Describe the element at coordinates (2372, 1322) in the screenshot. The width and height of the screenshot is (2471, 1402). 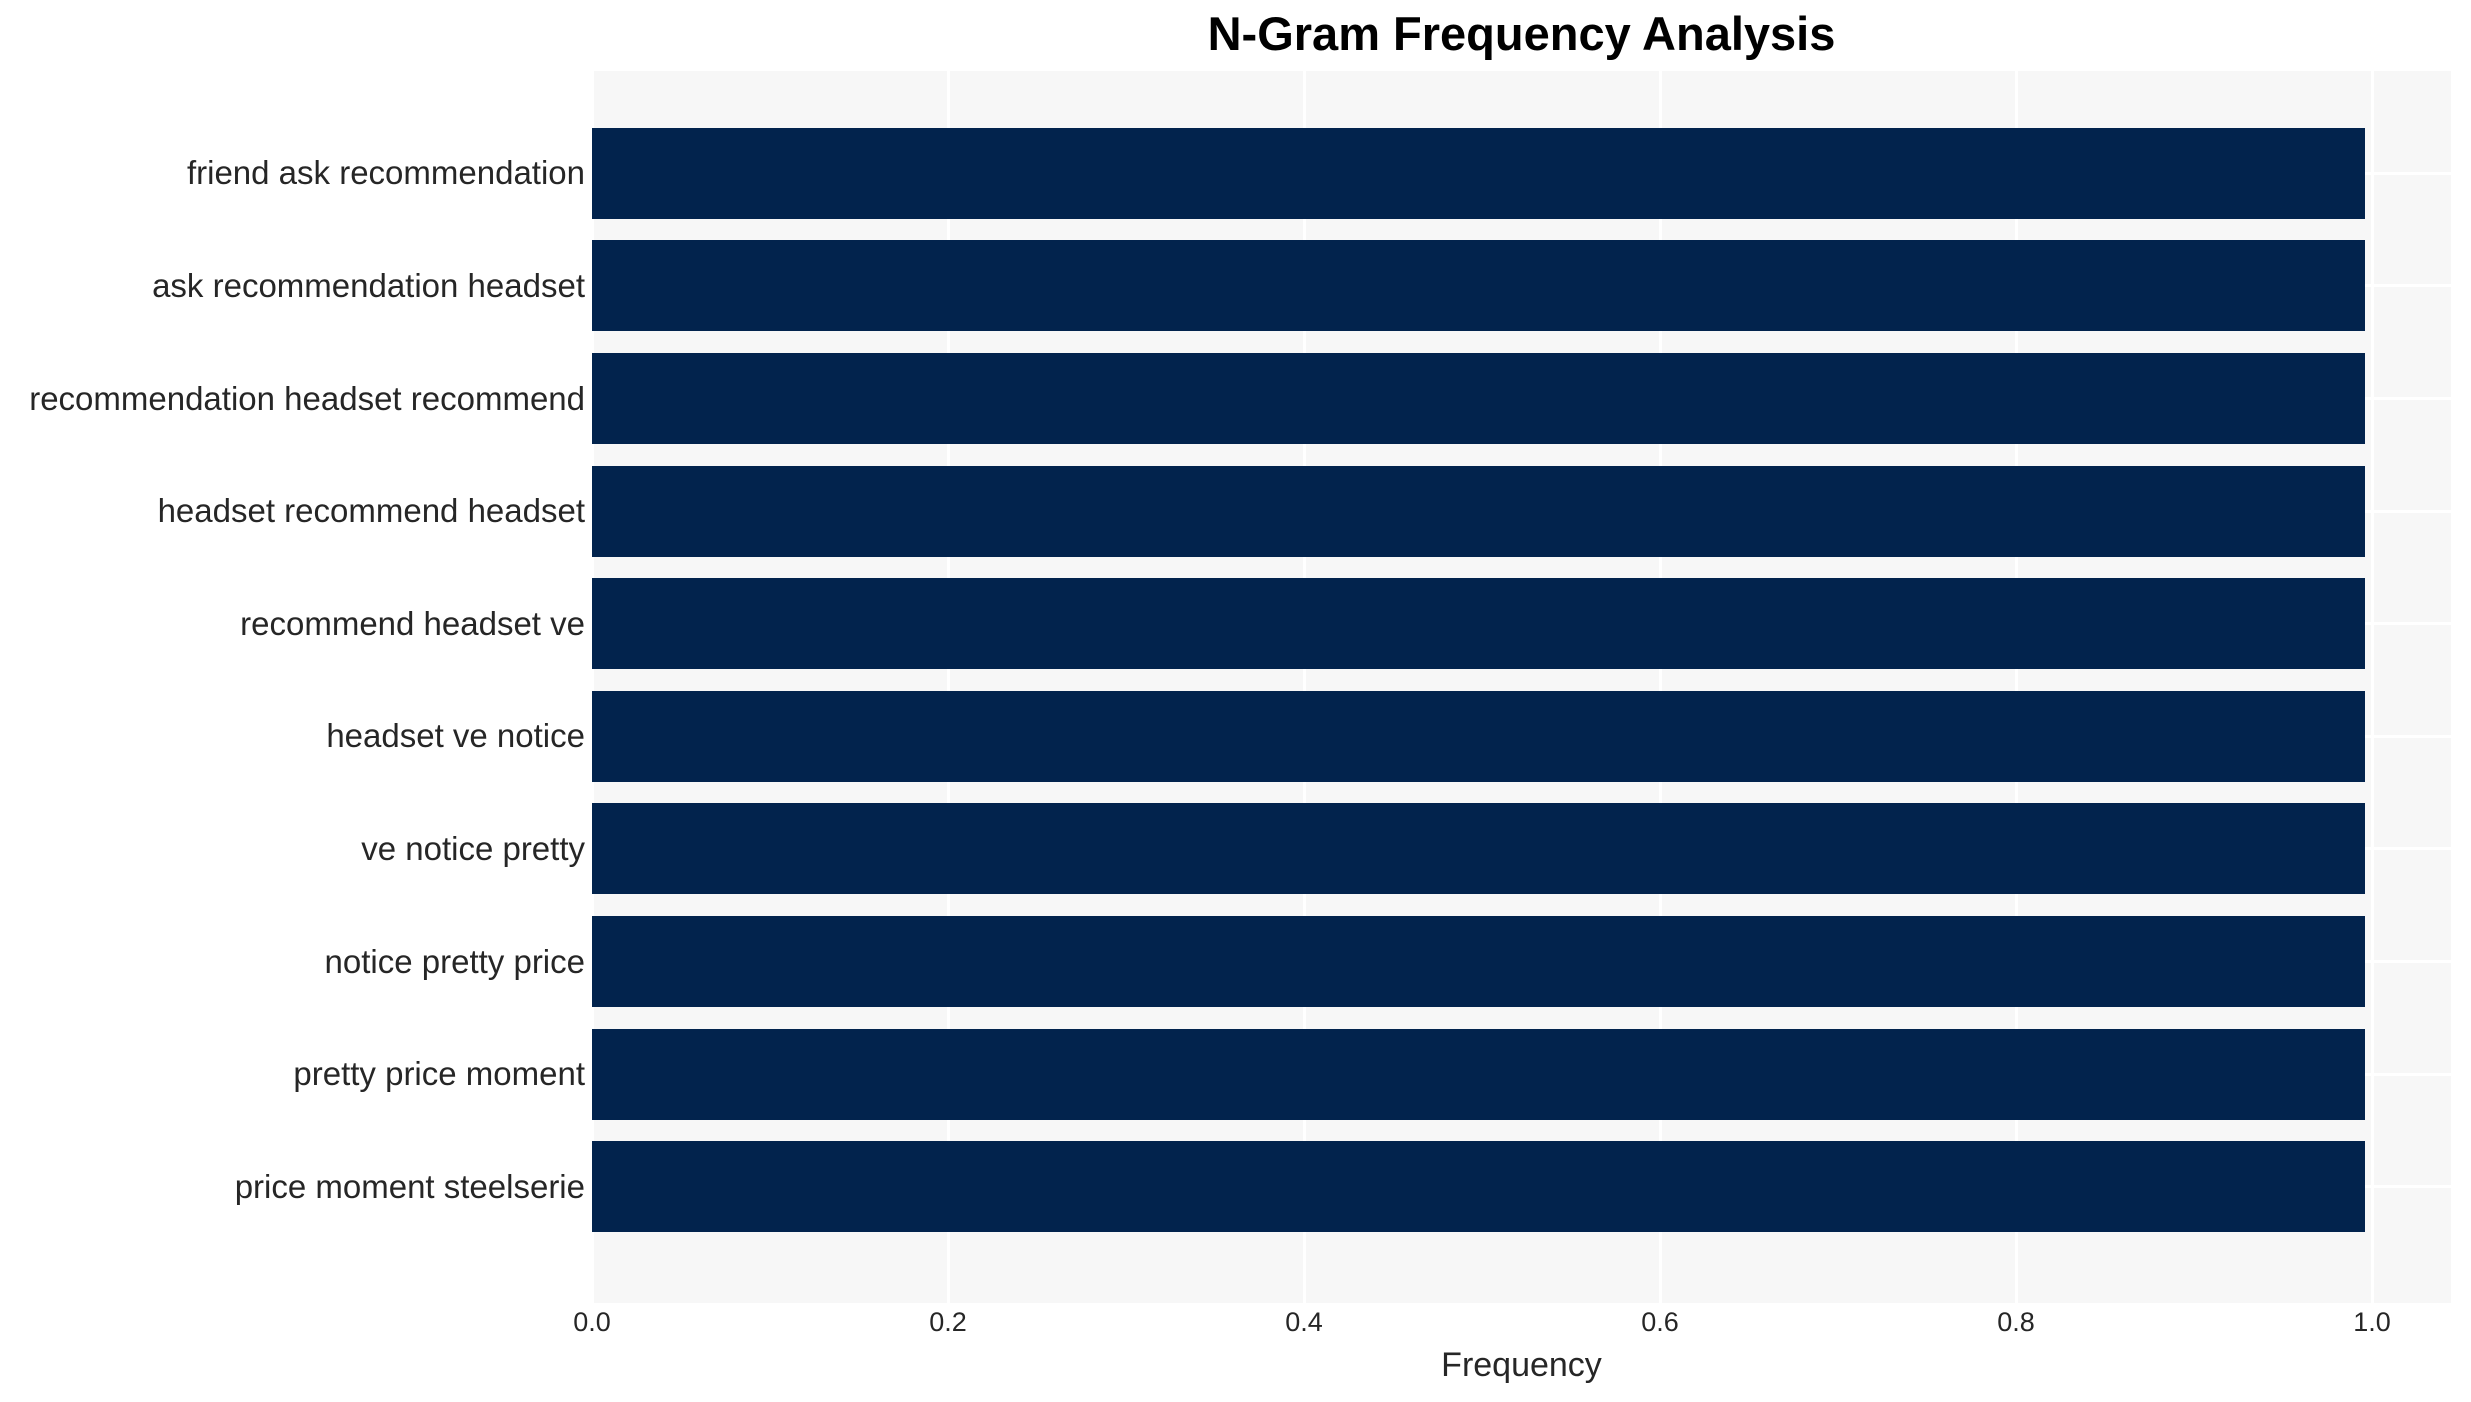
I see `x-tick-label: 1.0` at that location.